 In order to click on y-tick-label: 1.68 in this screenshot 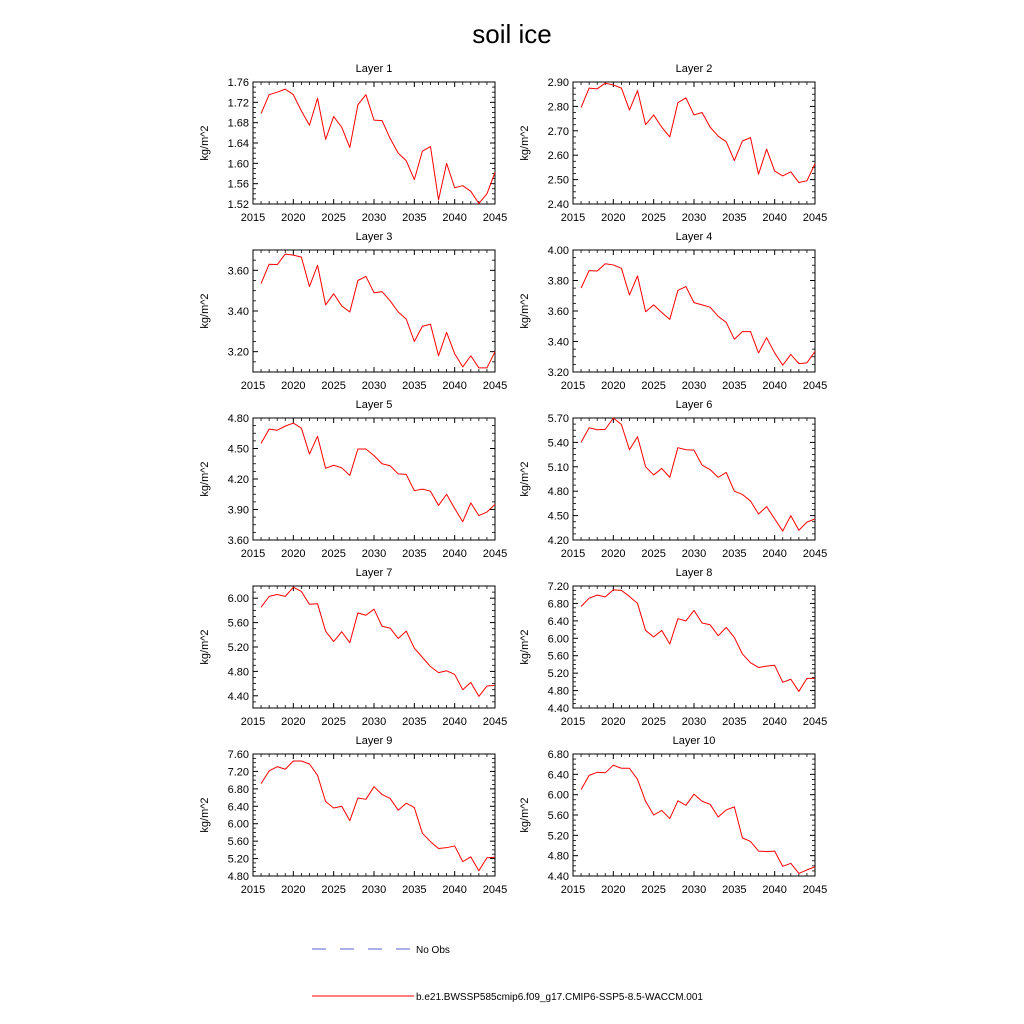, I will do `click(238, 124)`.